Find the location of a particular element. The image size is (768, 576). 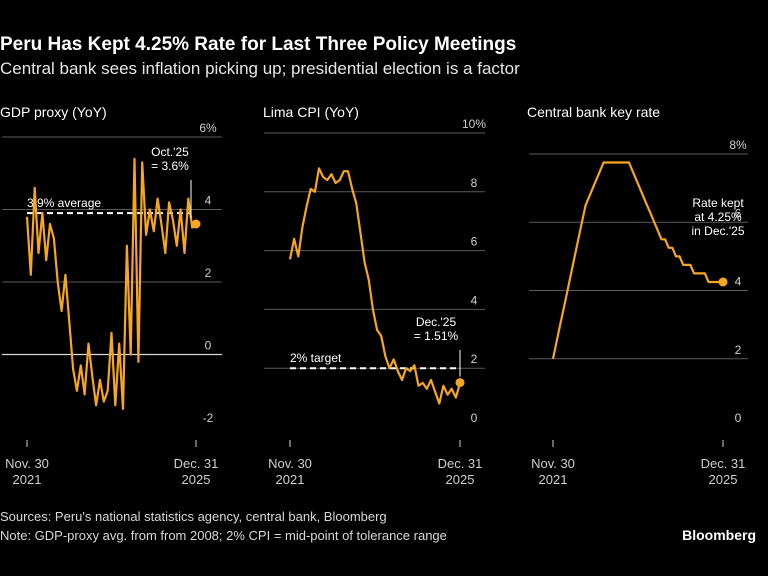

annotation-0-1: = 3.6% is located at coordinates (170, 166).